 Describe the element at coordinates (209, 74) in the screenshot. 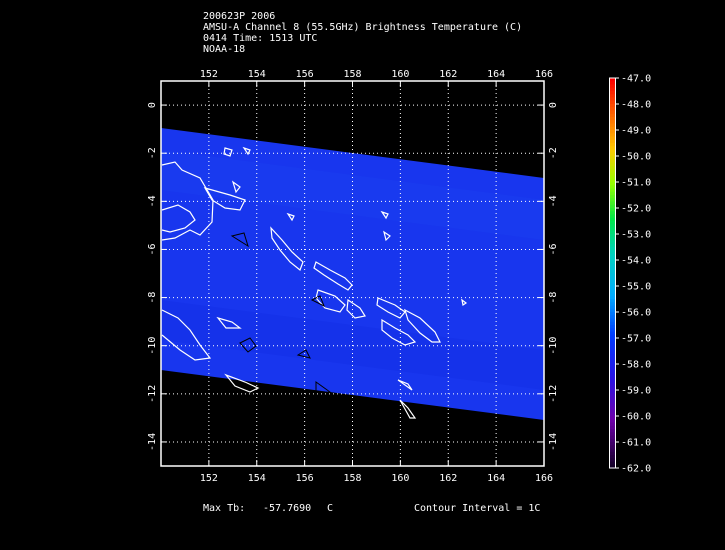

I see `lon-label-top: 152` at that location.